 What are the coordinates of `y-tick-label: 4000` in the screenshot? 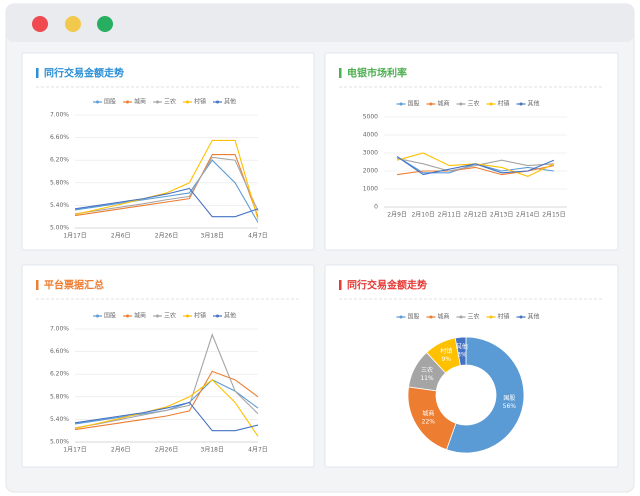 It's located at (370, 135).